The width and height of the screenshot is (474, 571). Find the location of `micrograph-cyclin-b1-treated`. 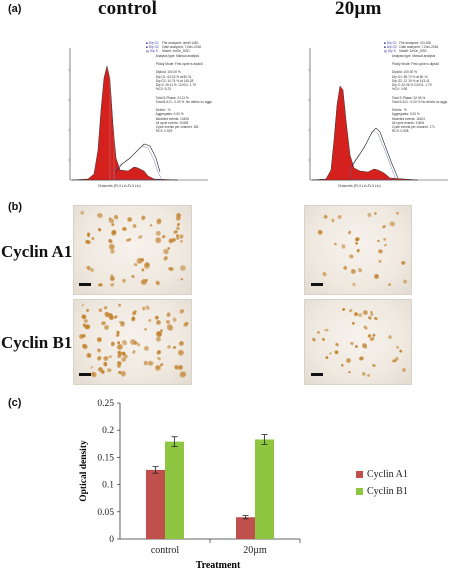

micrograph-cyclin-b1-treated is located at coordinates (358, 342).